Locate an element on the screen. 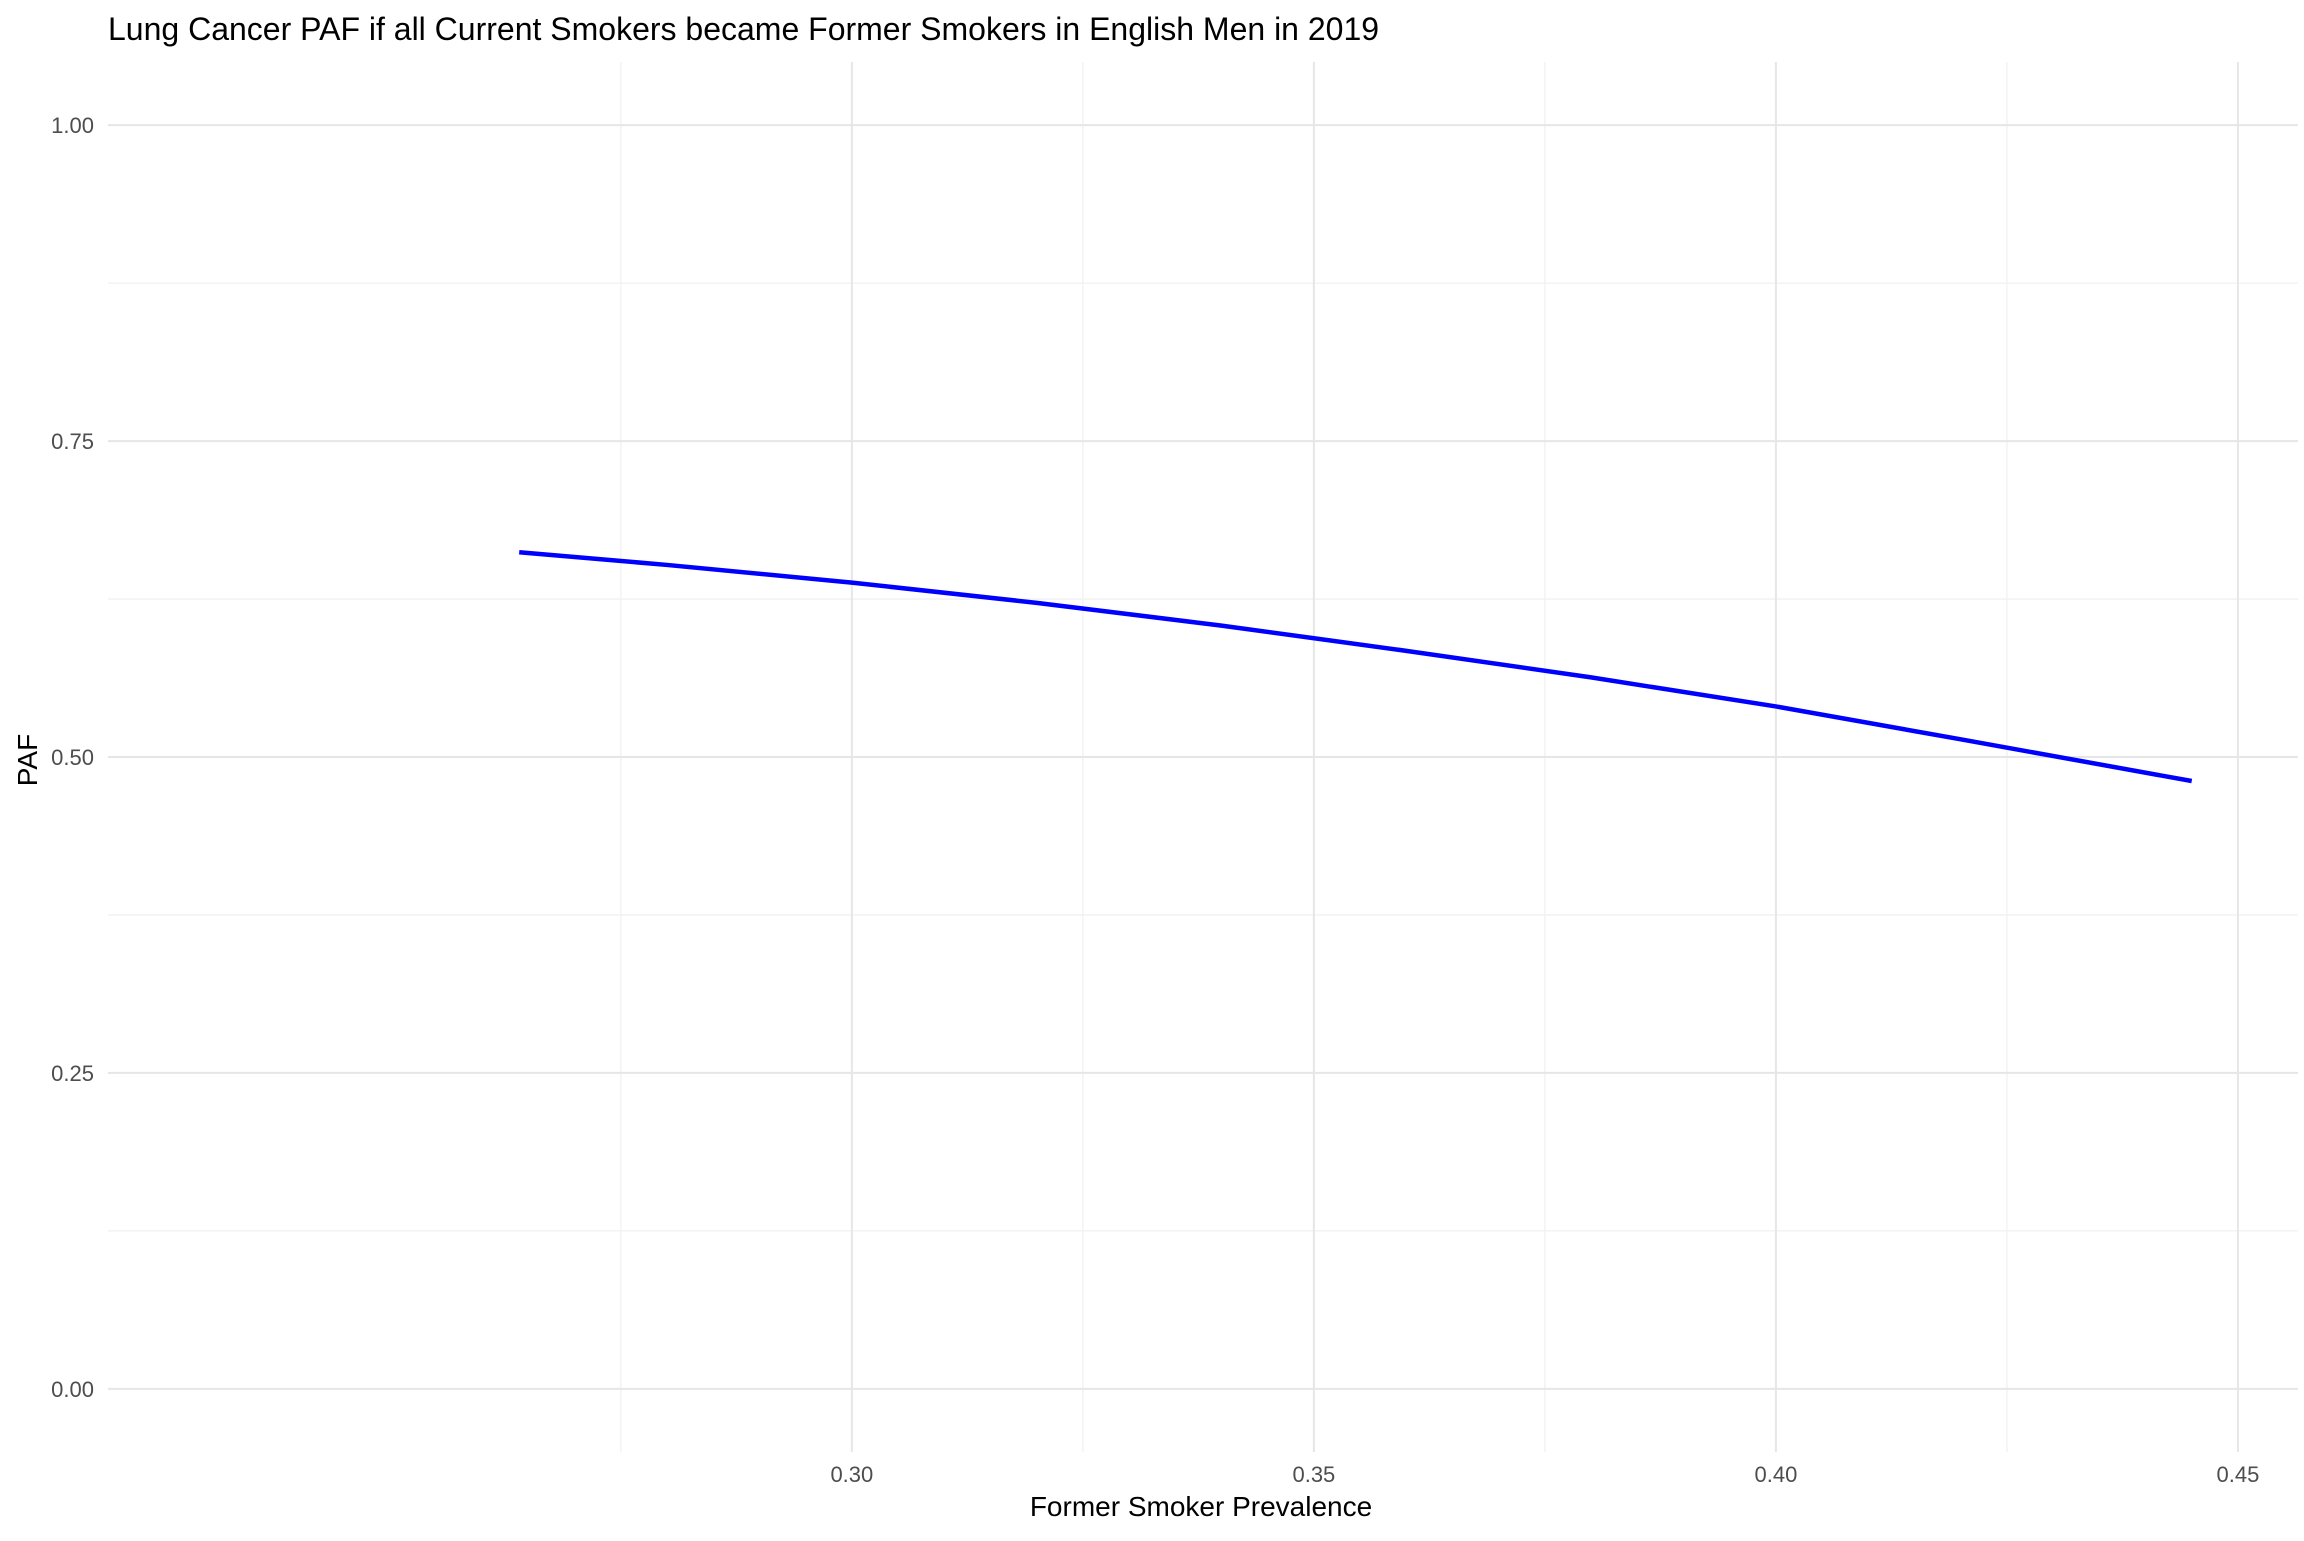 This screenshot has width=2304, height=1541. y-tick-label-4: 1.00 is located at coordinates (72, 125).